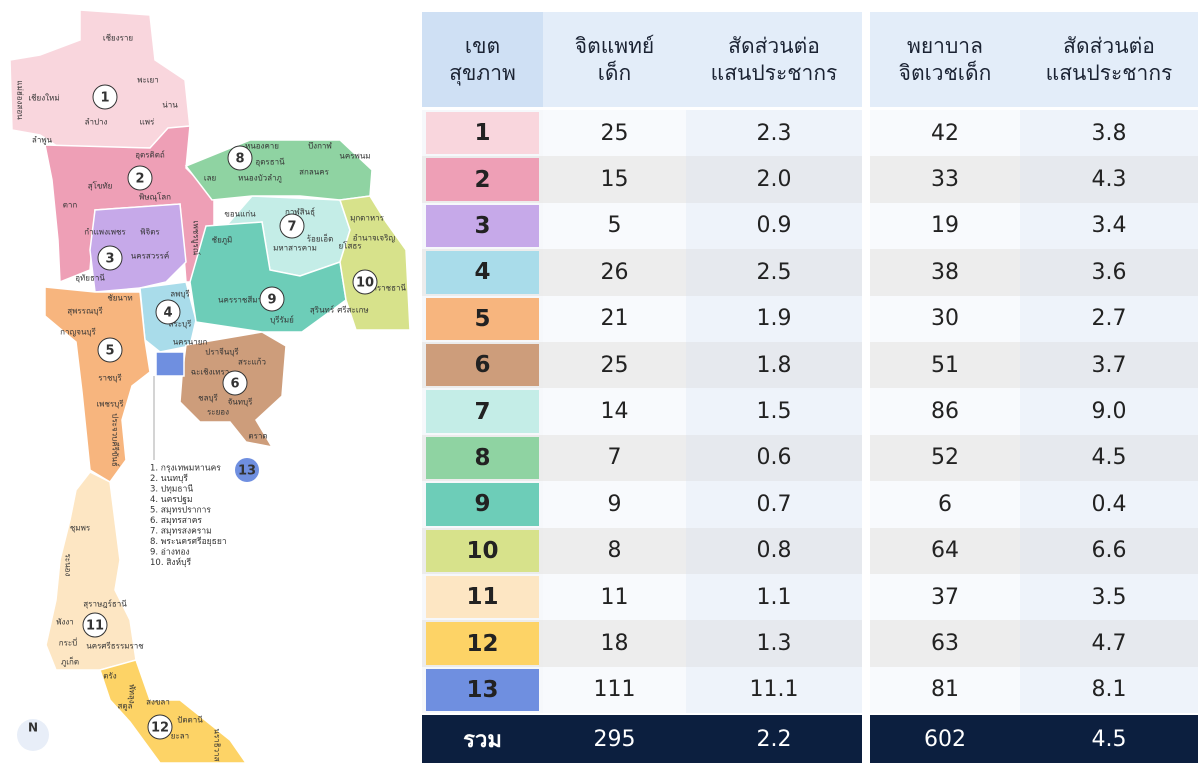 The image size is (1198, 763). What do you see at coordinates (282, 320) in the screenshot?
I see `province-label: บุรีรัมย์` at bounding box center [282, 320].